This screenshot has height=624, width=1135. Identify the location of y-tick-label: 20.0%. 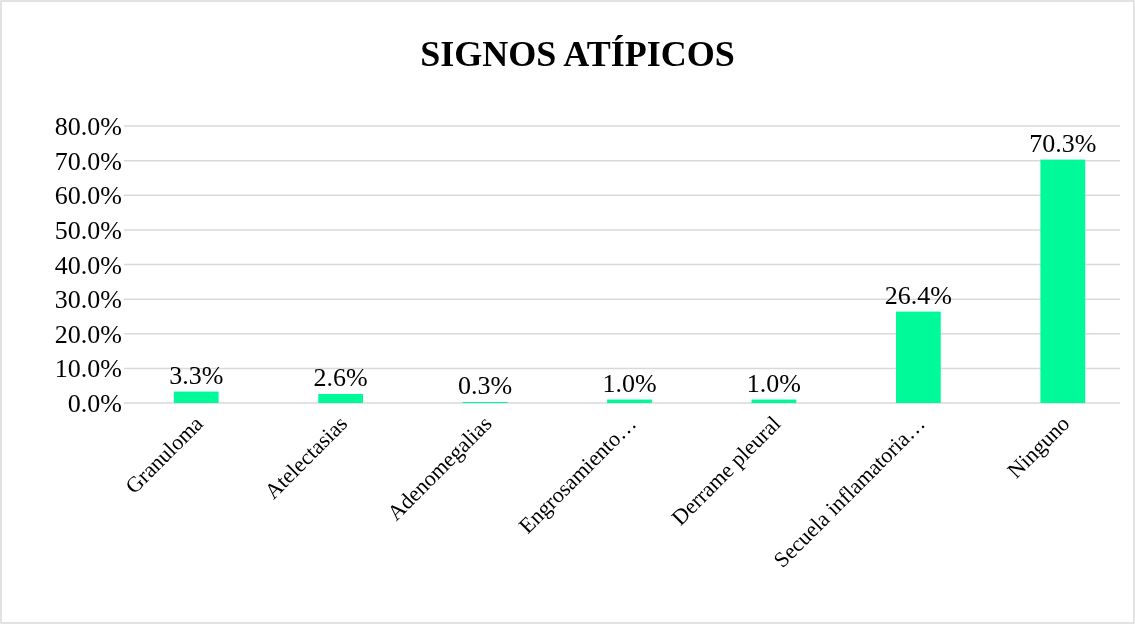
(88, 334).